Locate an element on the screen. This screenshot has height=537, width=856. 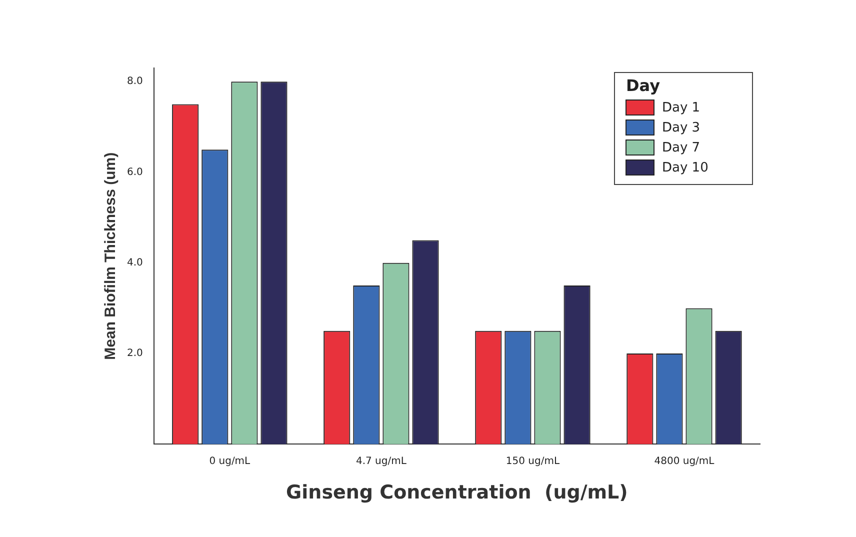
y-tick-label: 2.0 is located at coordinates (134, 354).